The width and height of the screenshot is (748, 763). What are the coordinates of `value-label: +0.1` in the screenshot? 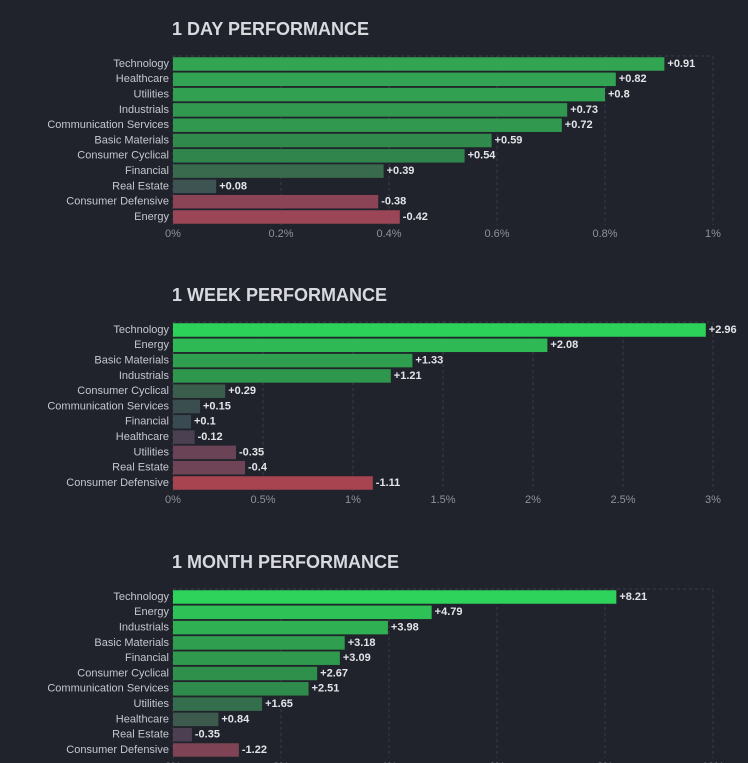 It's located at (205, 422).